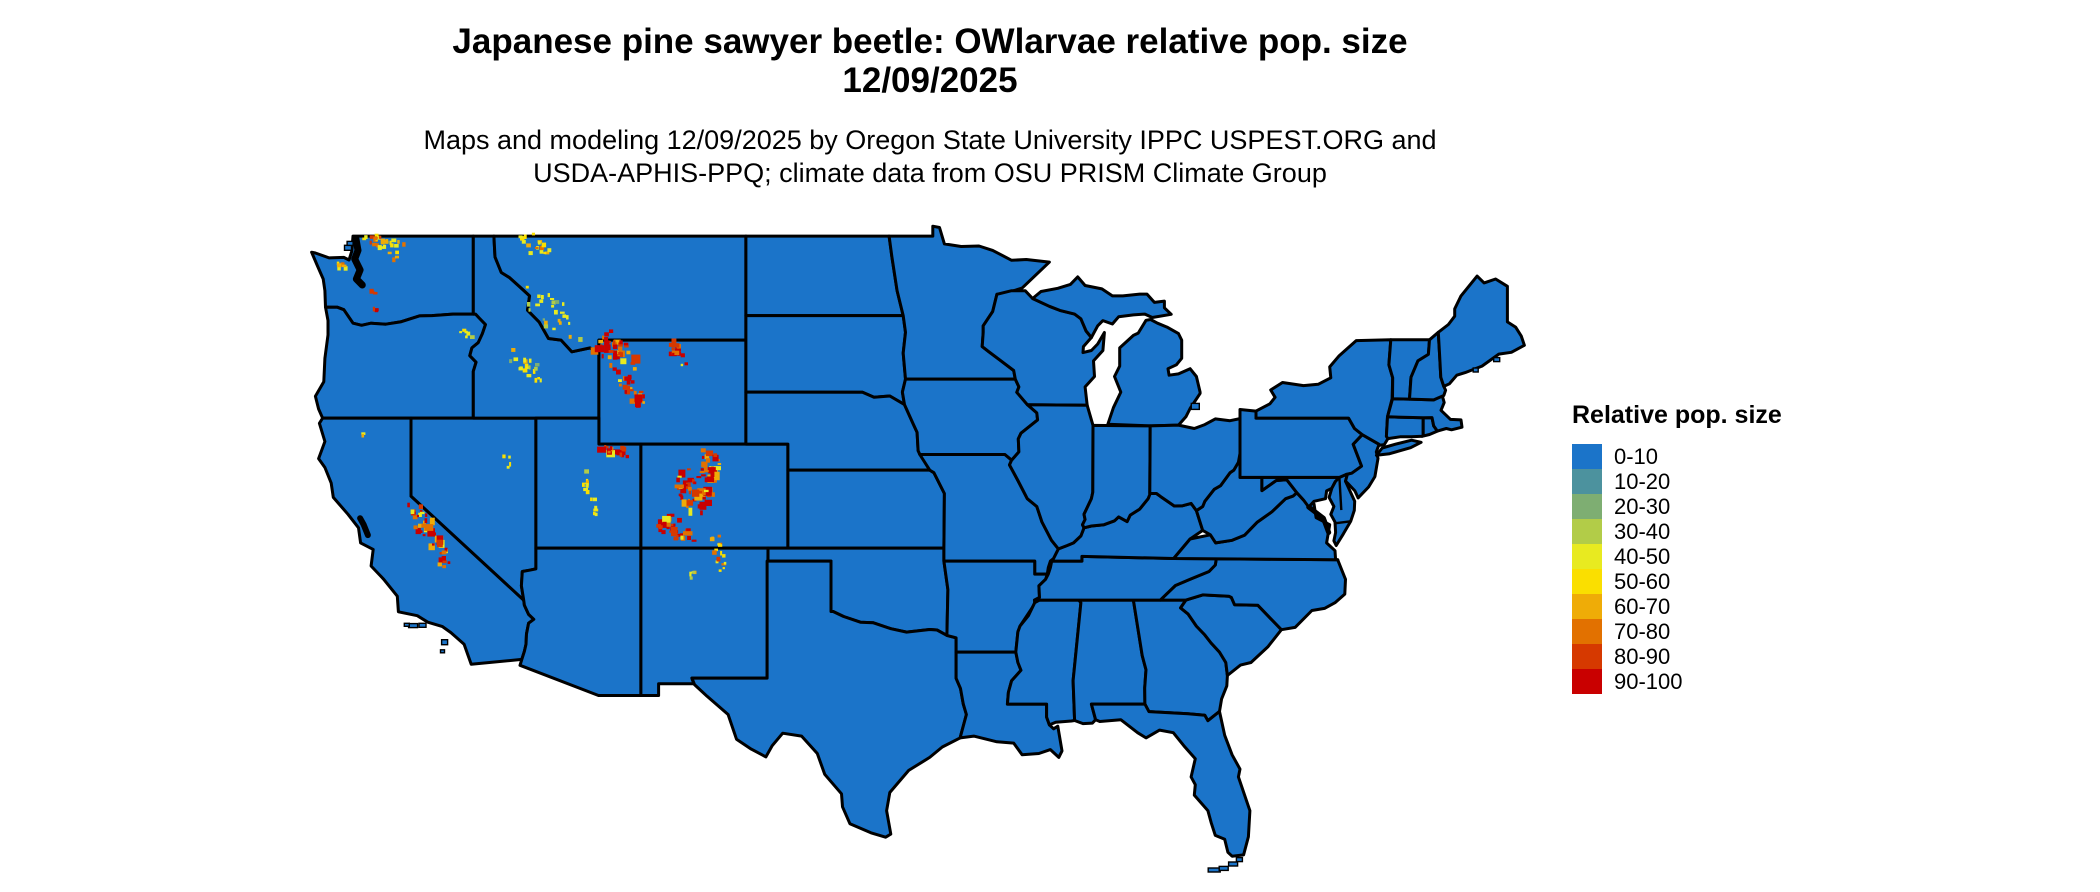  Describe the element at coordinates (1481, 331) in the screenshot. I see `state-me` at that location.